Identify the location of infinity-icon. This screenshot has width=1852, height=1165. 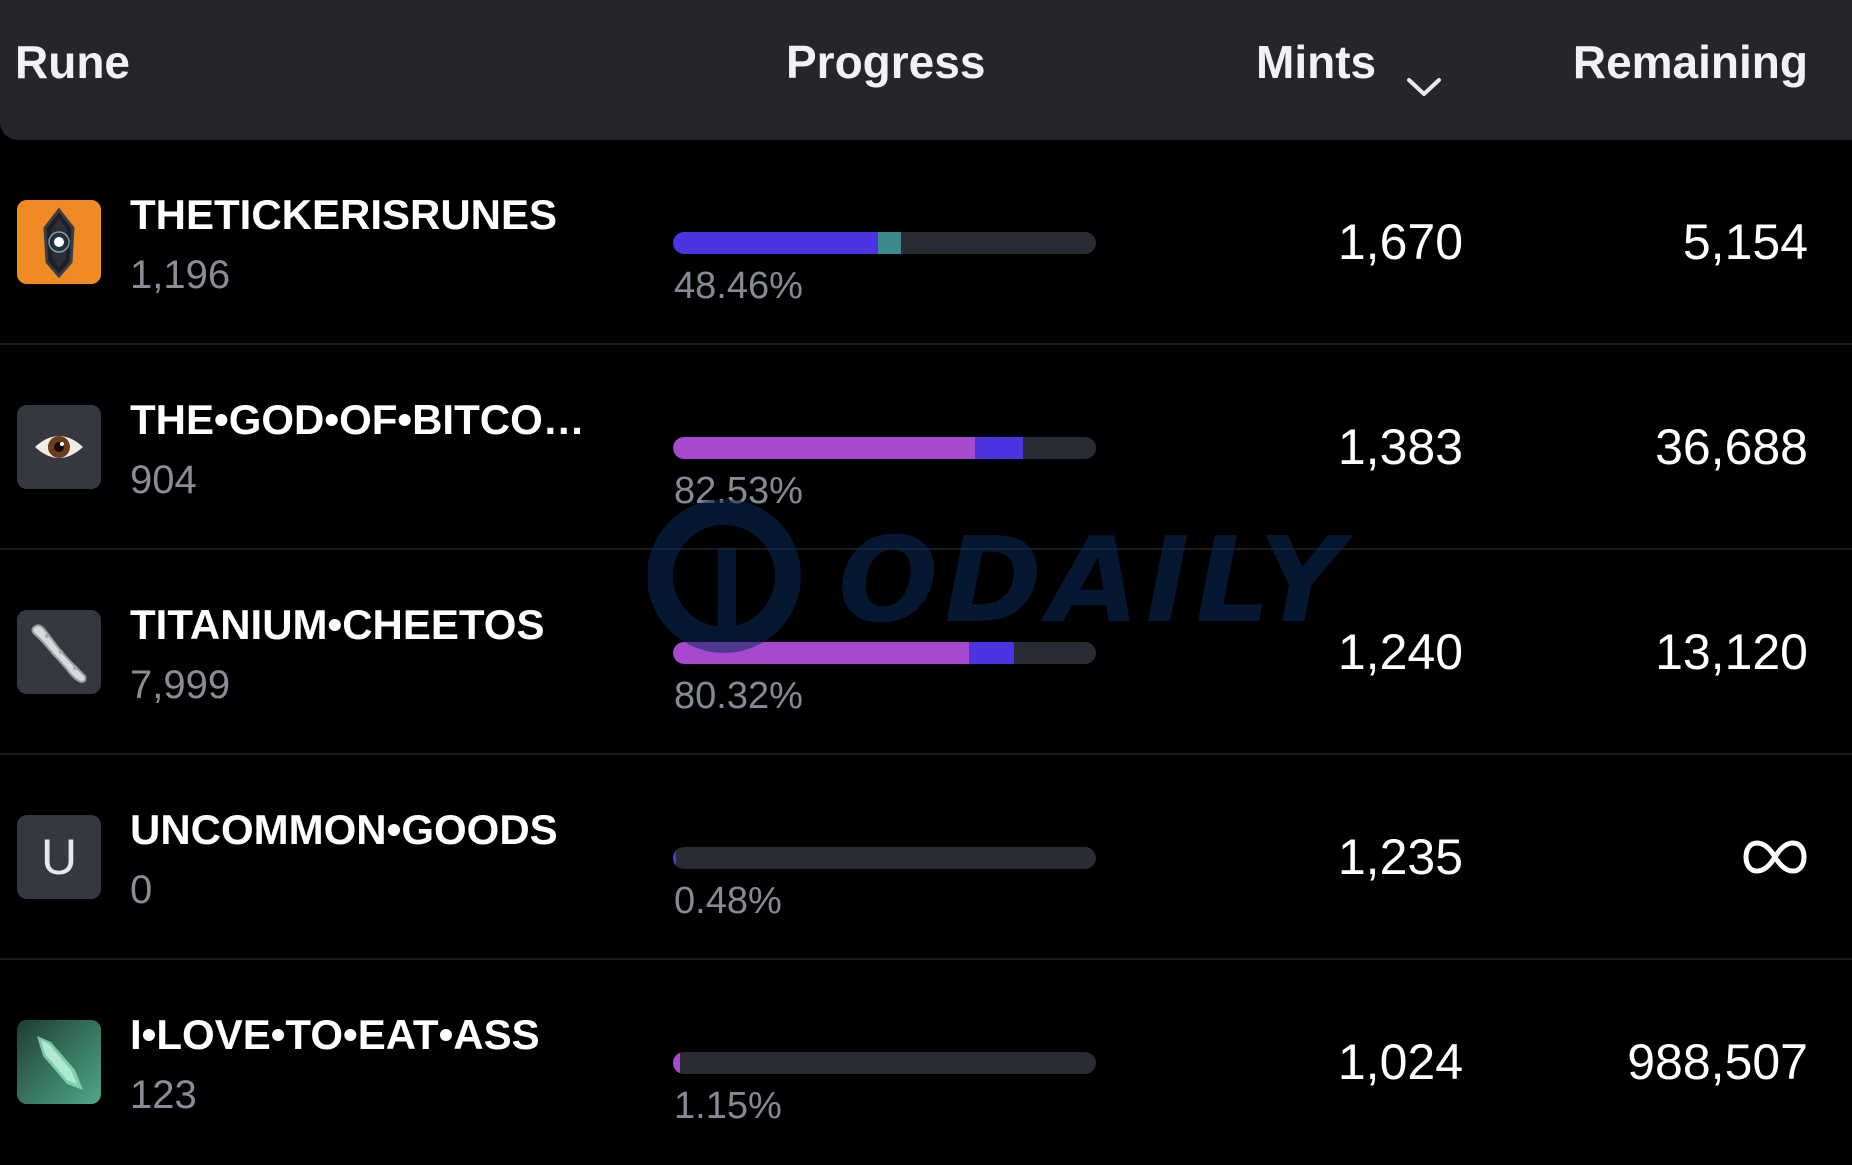
(1775, 859).